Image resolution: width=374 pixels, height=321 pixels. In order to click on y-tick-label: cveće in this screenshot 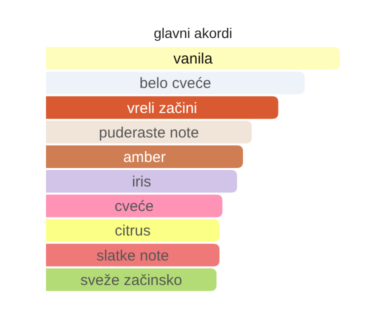, I will do `click(134, 207)`.